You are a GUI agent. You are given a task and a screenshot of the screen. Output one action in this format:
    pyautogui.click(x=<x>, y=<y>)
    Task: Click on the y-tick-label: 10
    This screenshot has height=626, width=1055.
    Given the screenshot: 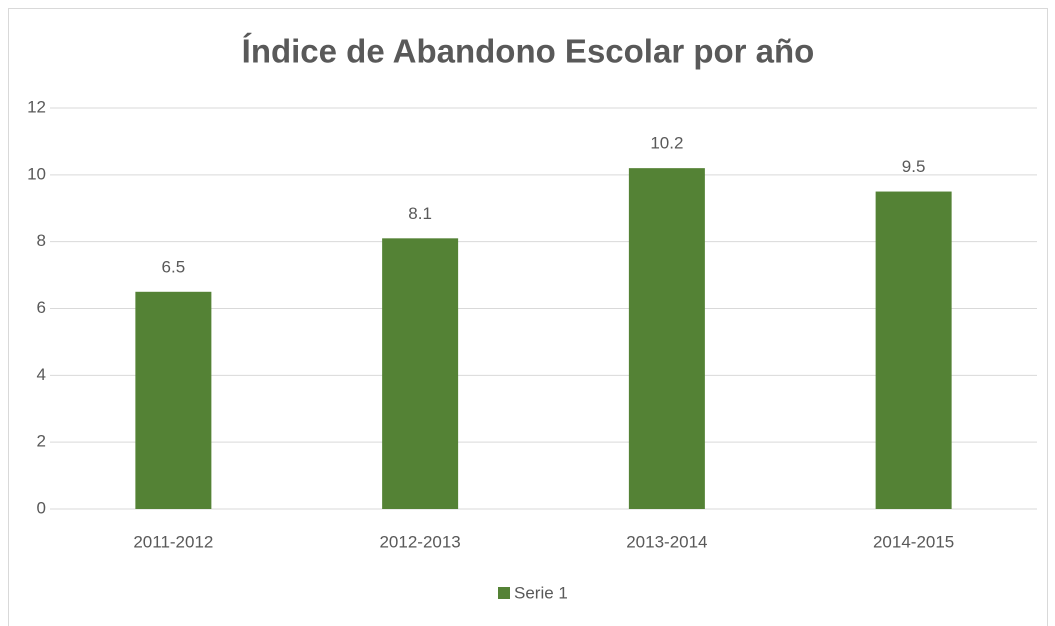 What is the action you would take?
    pyautogui.click(x=36, y=173)
    